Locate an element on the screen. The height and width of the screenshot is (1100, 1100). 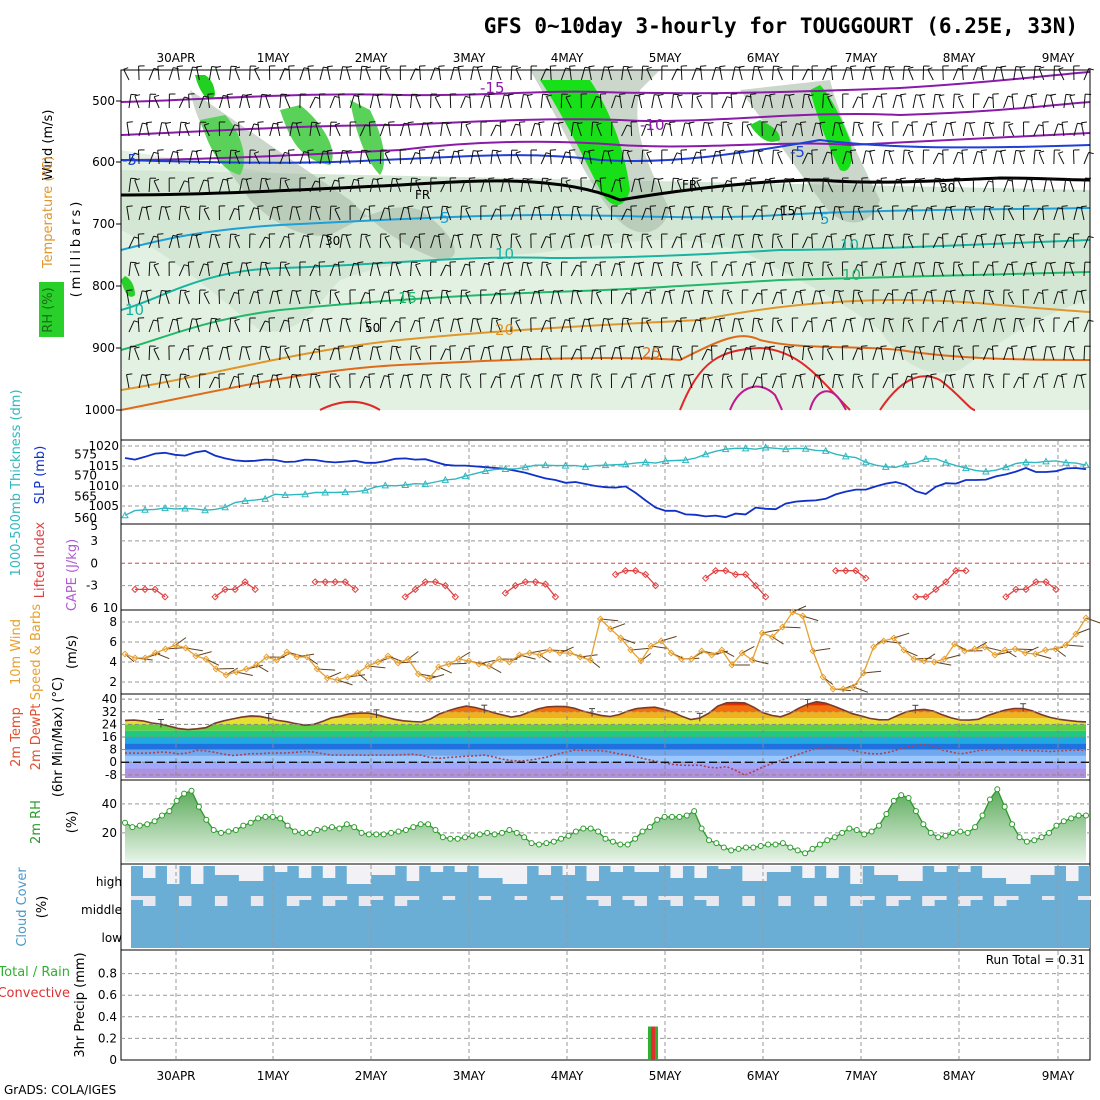
cloud-cell-high is located at coordinates (1012, 875).